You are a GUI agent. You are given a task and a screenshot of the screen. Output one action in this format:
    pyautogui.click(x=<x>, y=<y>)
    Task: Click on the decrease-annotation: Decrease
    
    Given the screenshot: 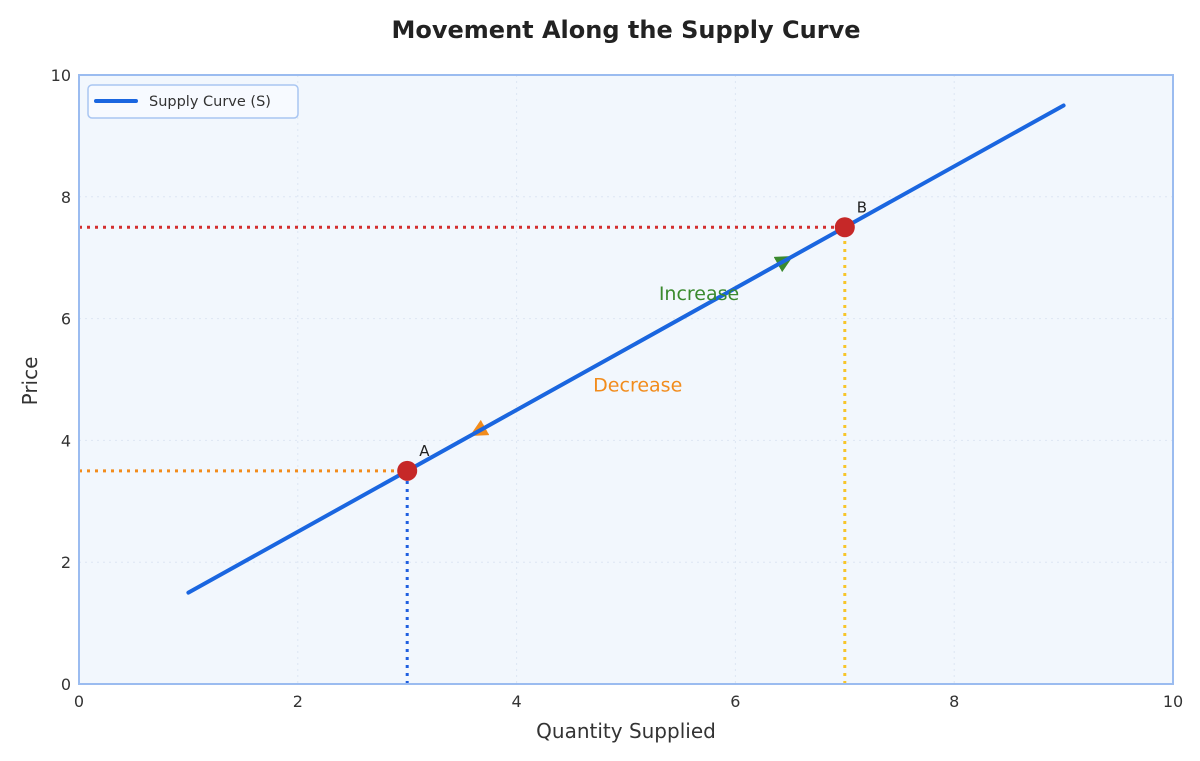 What is the action you would take?
    pyautogui.click(x=637, y=386)
    